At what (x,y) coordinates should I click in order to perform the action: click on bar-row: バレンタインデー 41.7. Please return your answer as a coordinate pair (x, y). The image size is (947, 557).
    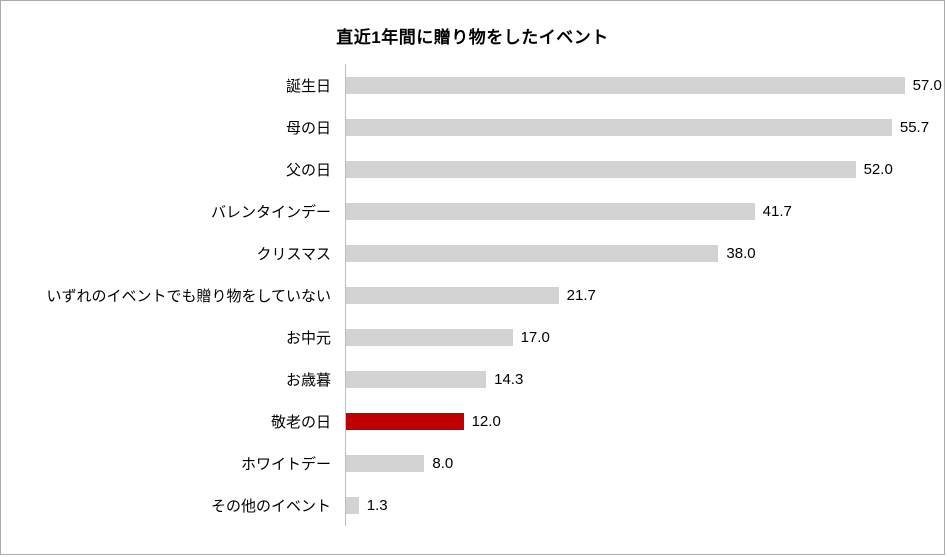
    Looking at the image, I should click on (470, 211).